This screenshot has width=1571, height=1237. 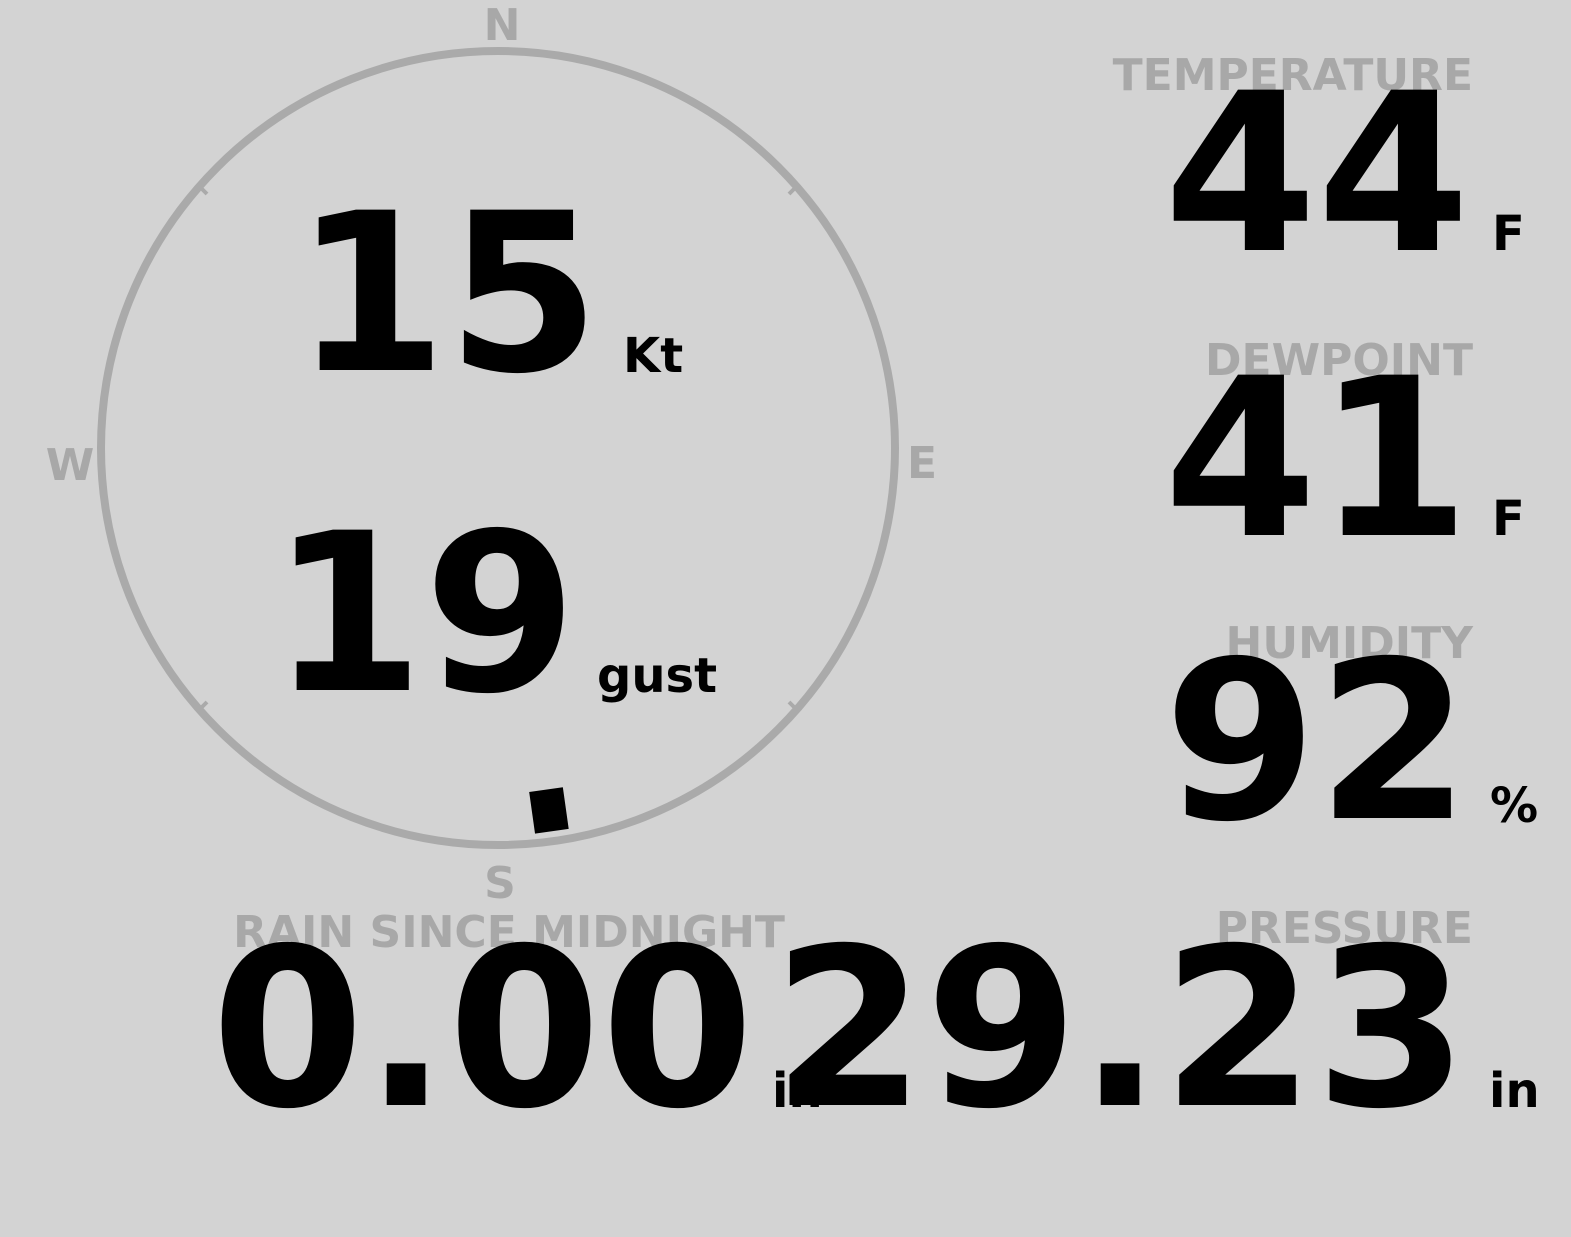 What do you see at coordinates (549, 810) in the screenshot?
I see `wind-direction-marker` at bounding box center [549, 810].